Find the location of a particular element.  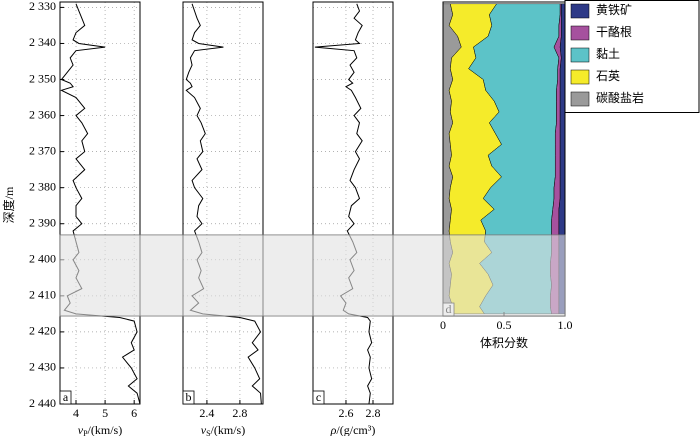

x-tick-label: 1.0 is located at coordinates (565, 325).